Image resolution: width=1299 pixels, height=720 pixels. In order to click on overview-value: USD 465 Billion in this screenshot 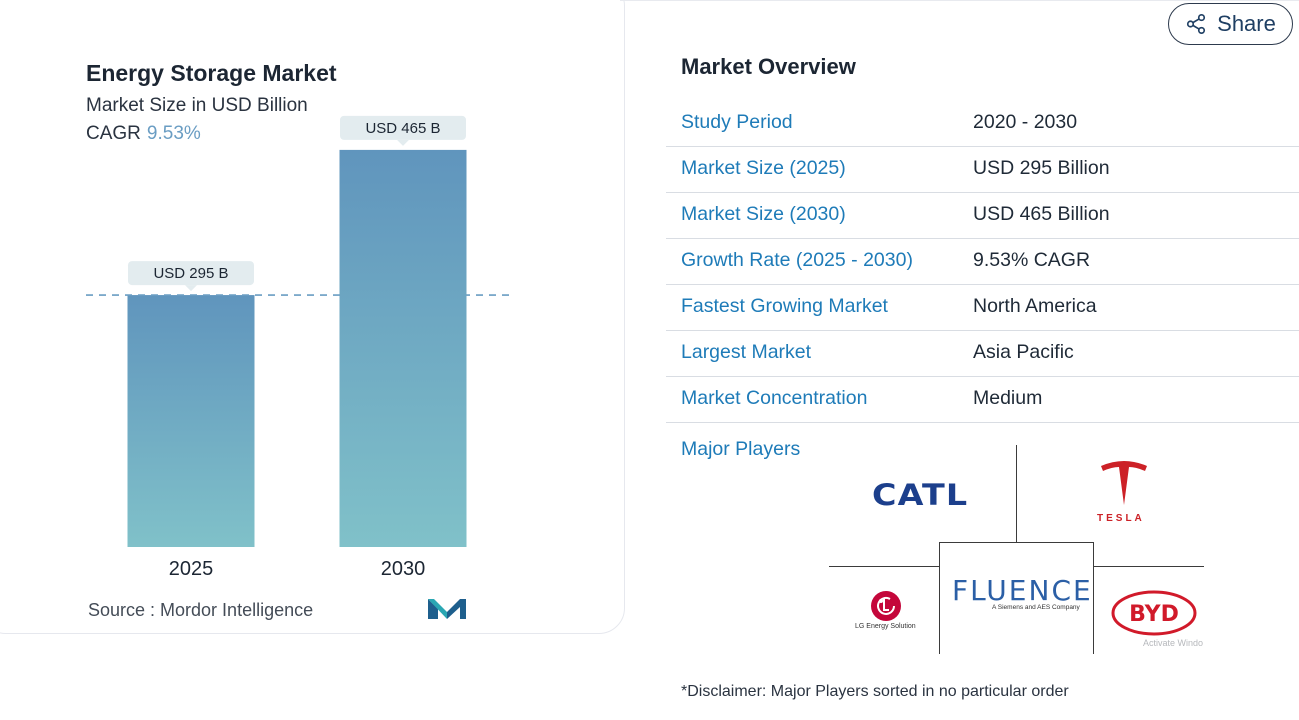, I will do `click(1041, 214)`.